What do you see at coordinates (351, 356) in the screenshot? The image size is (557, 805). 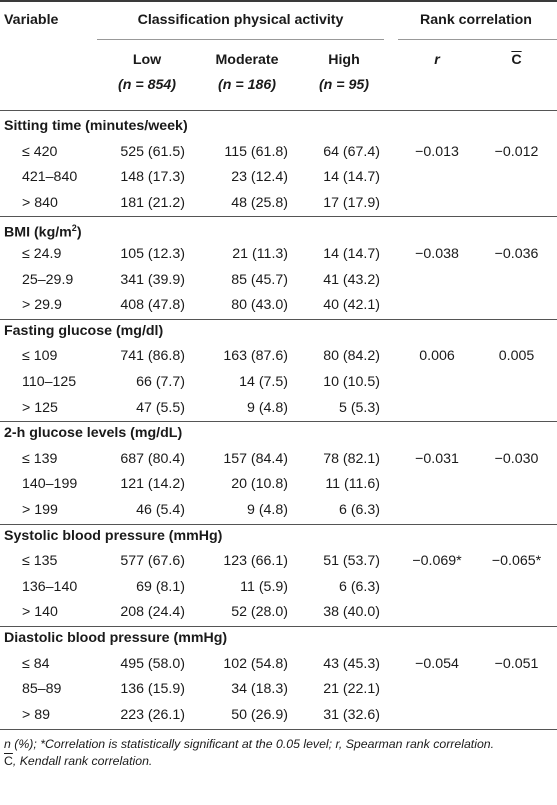 I see `cell-high: 80 (84.2)` at bounding box center [351, 356].